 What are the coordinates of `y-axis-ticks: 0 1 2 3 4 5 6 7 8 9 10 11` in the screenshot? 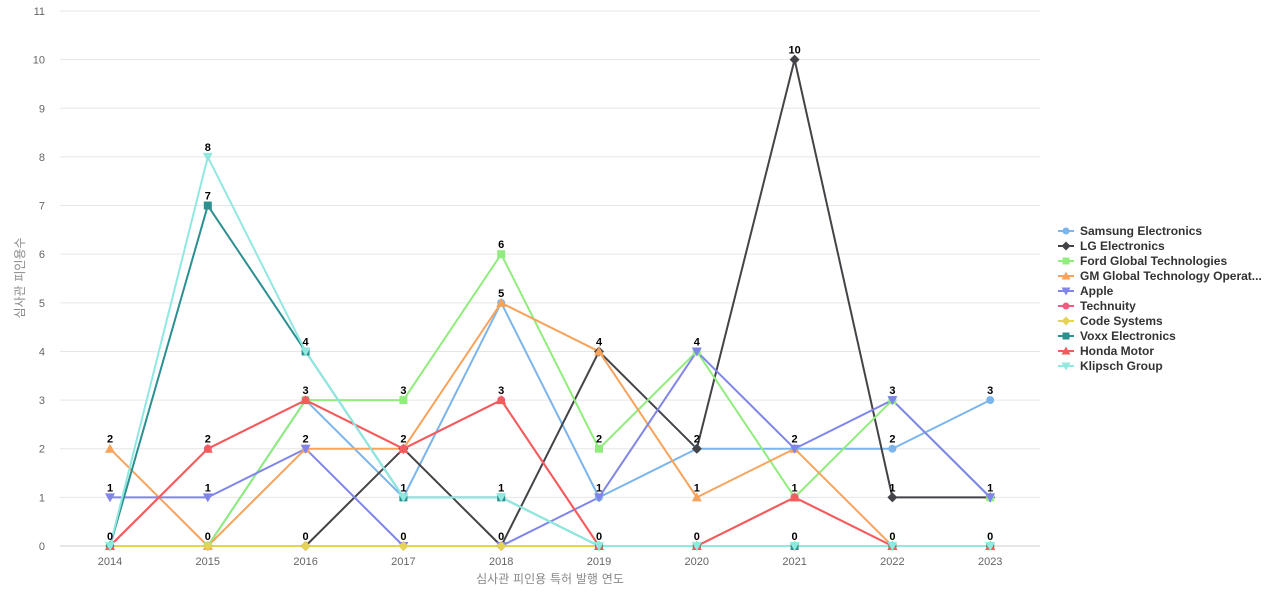 It's located at (39, 279).